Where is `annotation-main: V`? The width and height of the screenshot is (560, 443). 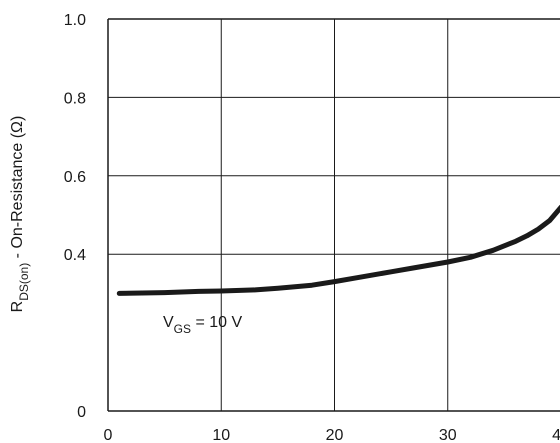
annotation-main: V is located at coordinates (168, 322).